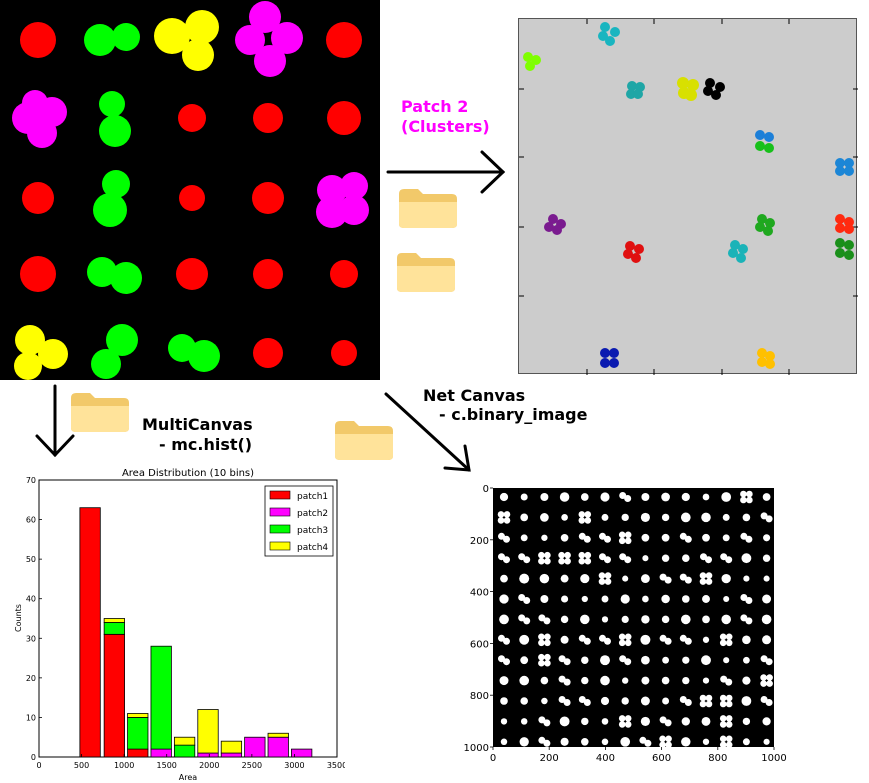  What do you see at coordinates (661, 758) in the screenshot?
I see `x-tick-label: 600` at bounding box center [661, 758].